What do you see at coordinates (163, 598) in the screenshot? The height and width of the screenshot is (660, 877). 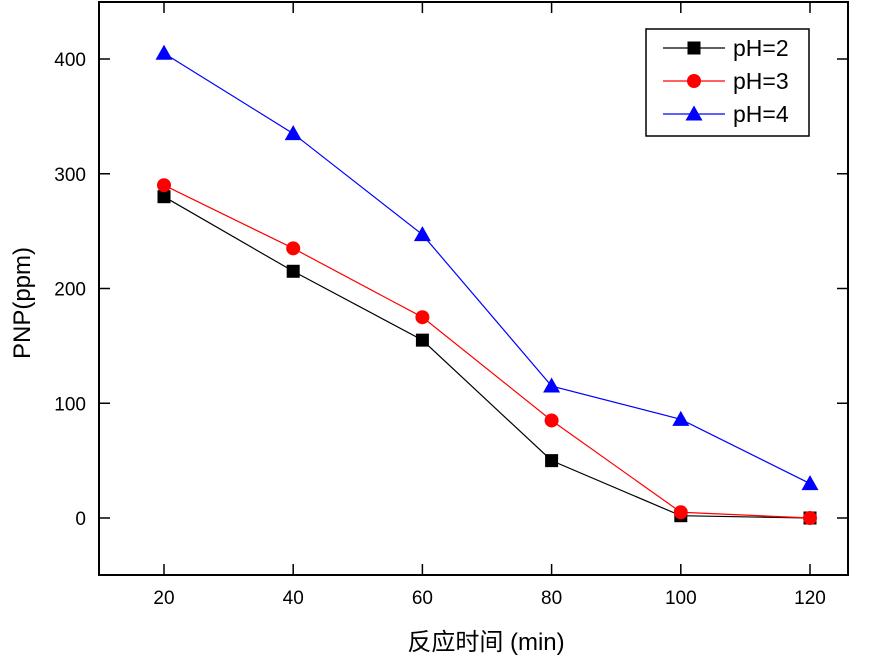 I see `x-tick-label: 20` at bounding box center [163, 598].